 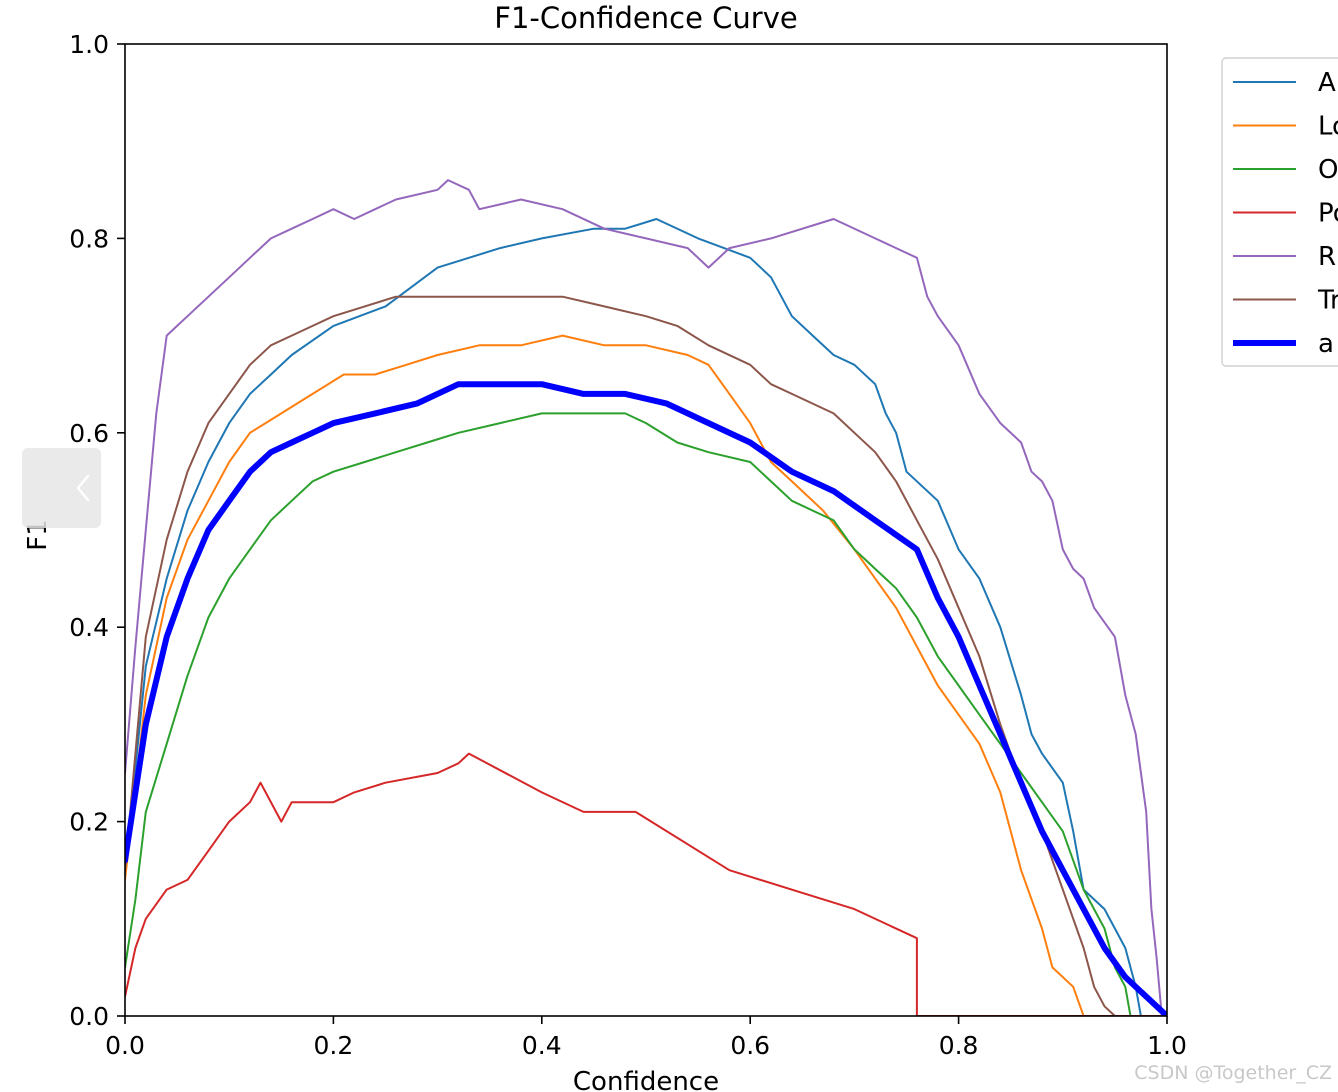 I want to click on y-tick-label: 0.2, so click(x=89, y=822).